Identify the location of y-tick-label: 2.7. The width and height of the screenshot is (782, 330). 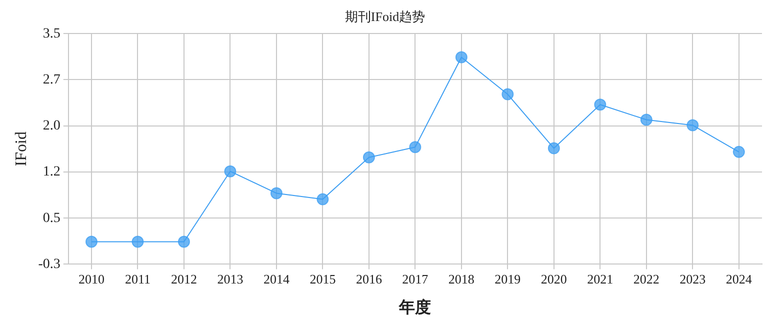
(51, 80).